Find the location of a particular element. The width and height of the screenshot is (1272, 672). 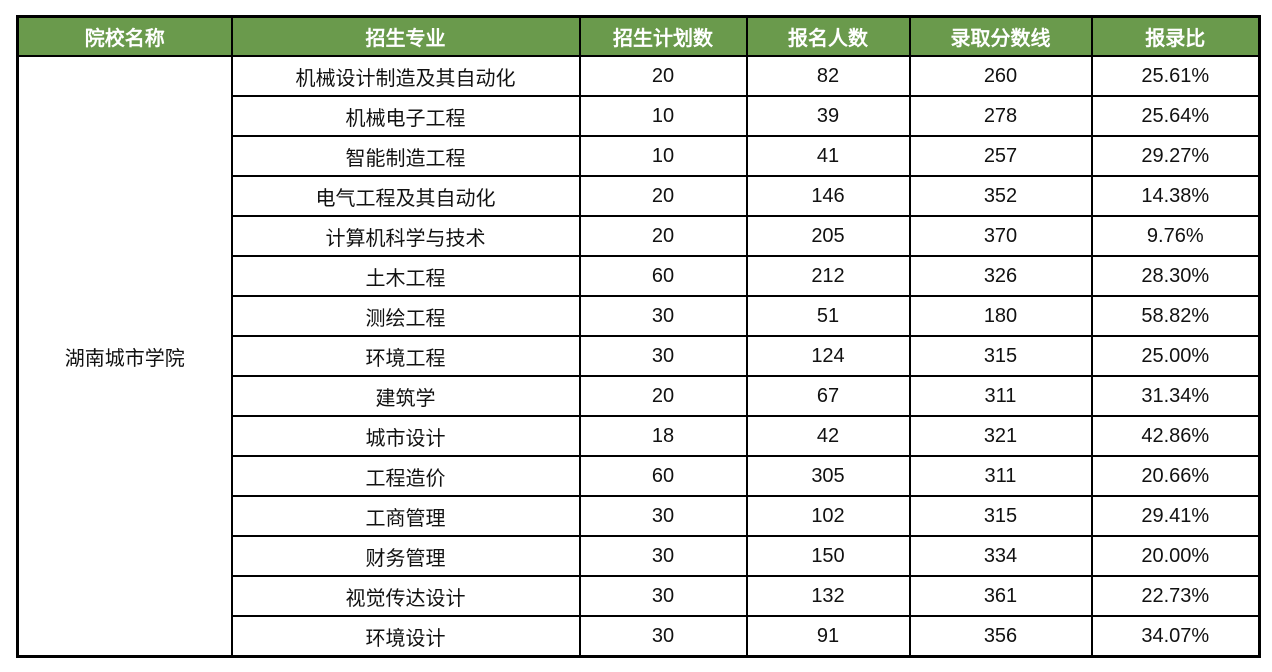

major-cell: 工程造价 is located at coordinates (405, 476).